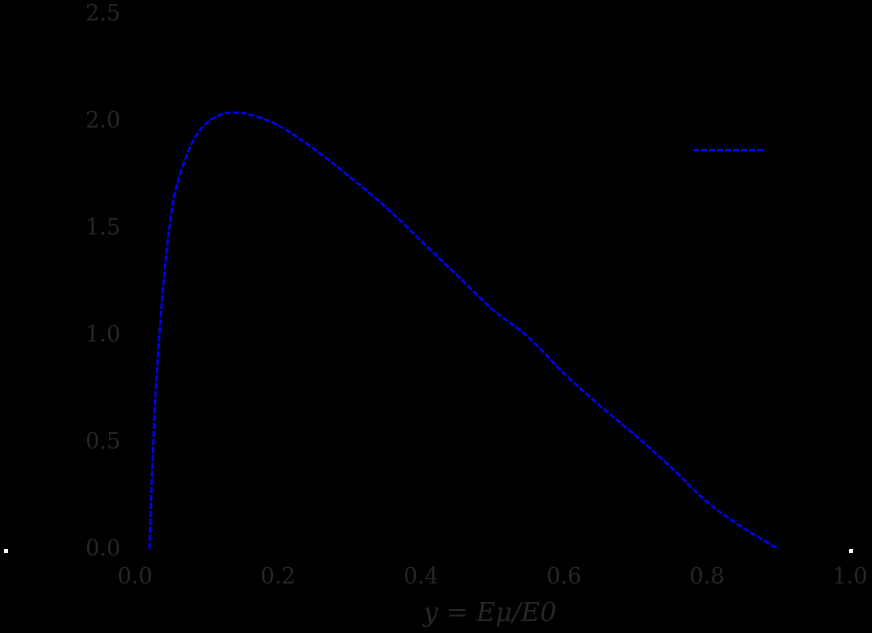  What do you see at coordinates (103, 549) in the screenshot?
I see `y-tick-label: 0.0` at bounding box center [103, 549].